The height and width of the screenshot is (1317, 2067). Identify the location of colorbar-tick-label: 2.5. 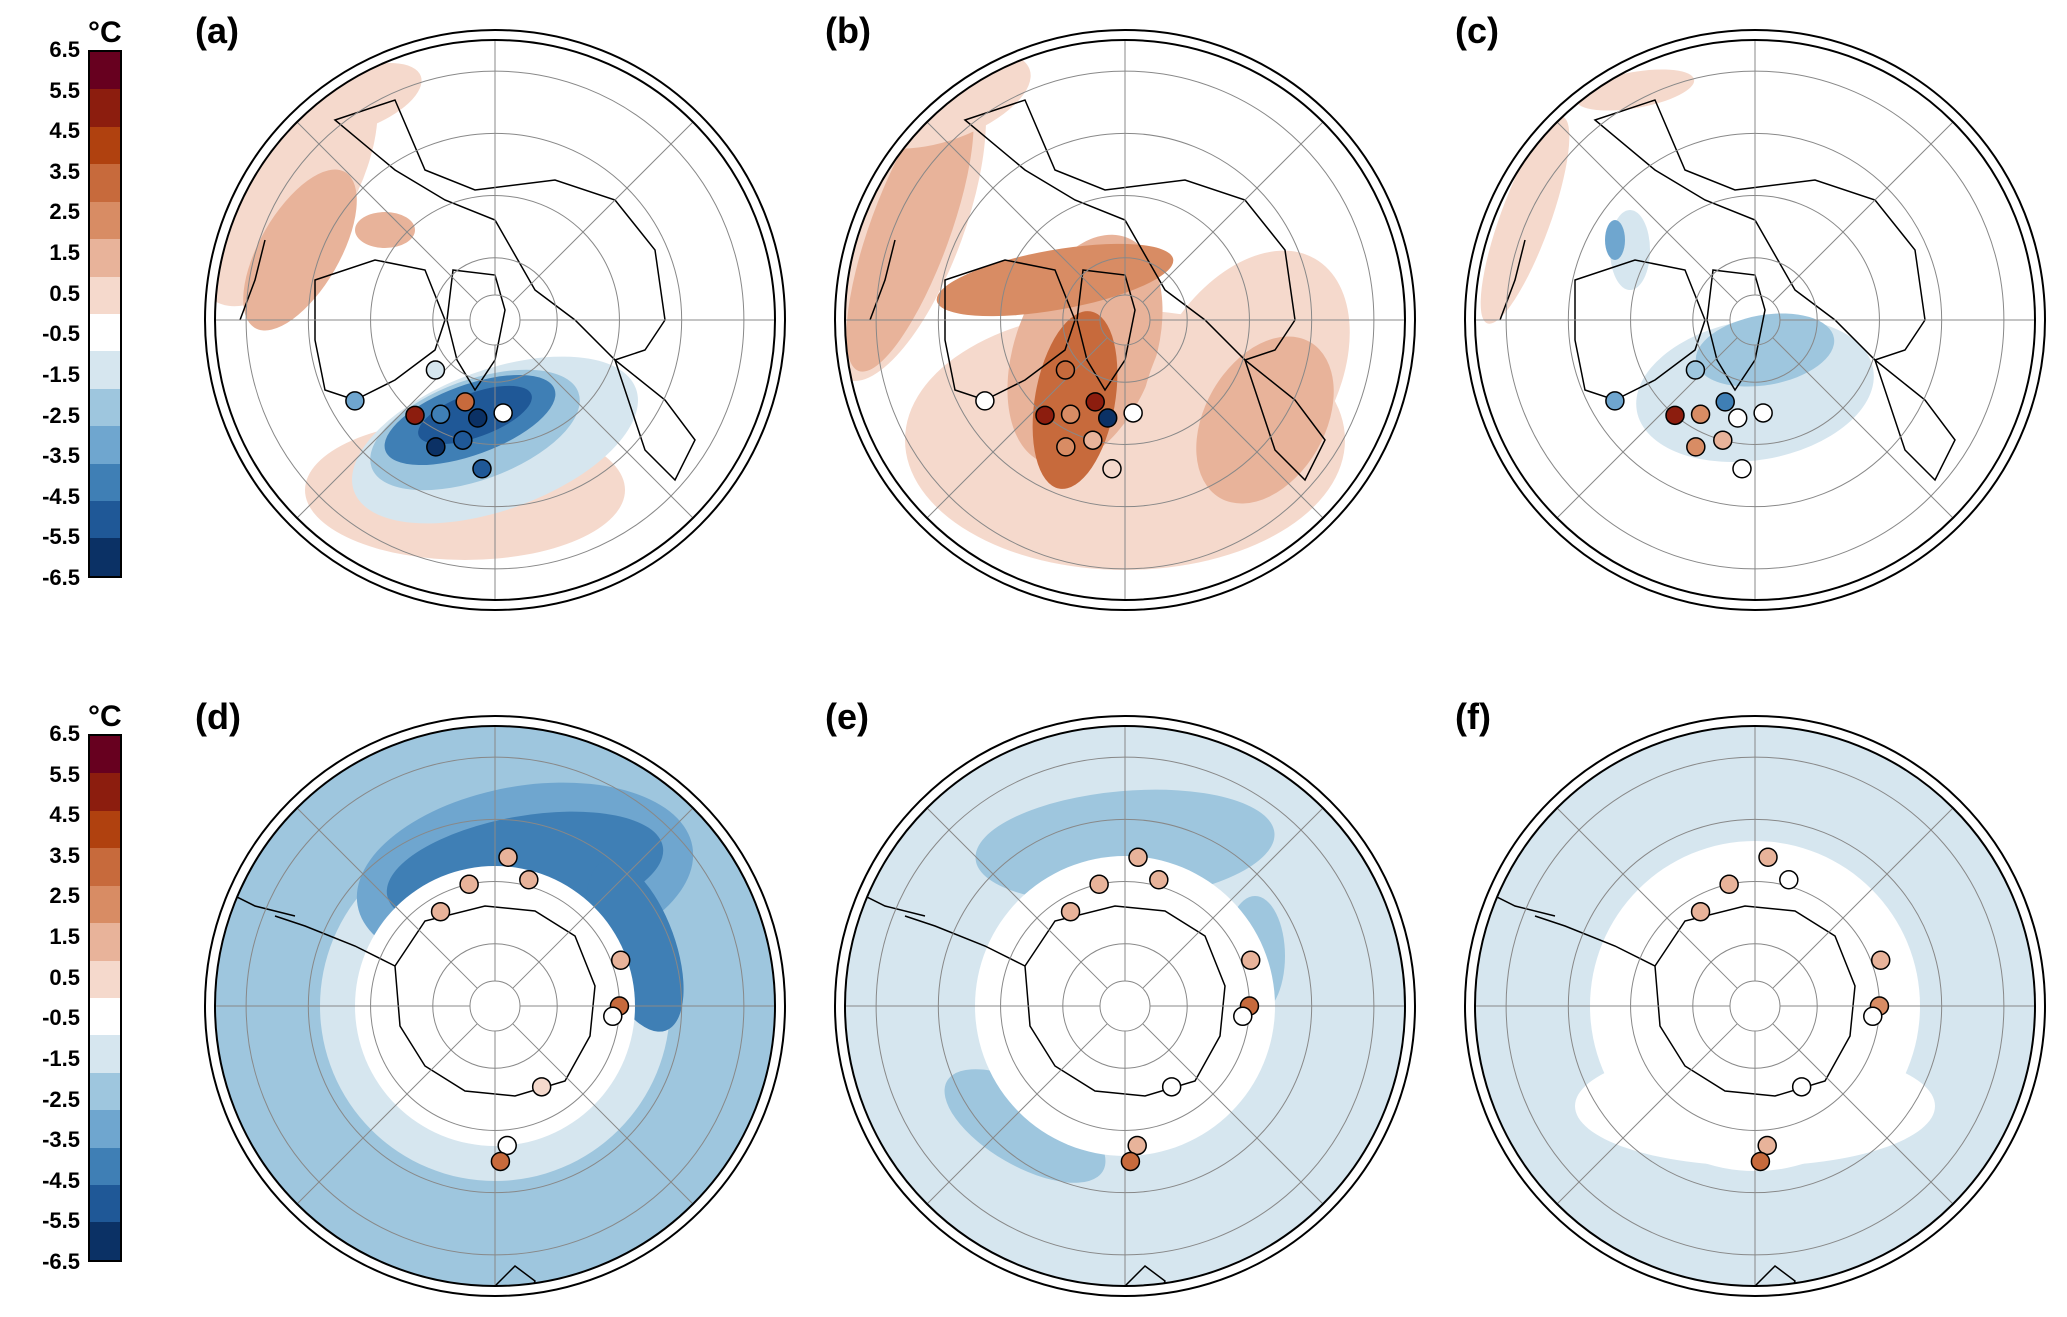
(64, 212).